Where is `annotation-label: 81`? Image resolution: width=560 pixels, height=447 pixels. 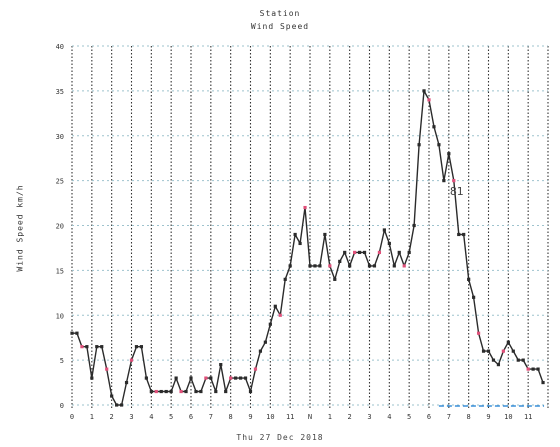 annotation-label: 81 is located at coordinates (457, 191).